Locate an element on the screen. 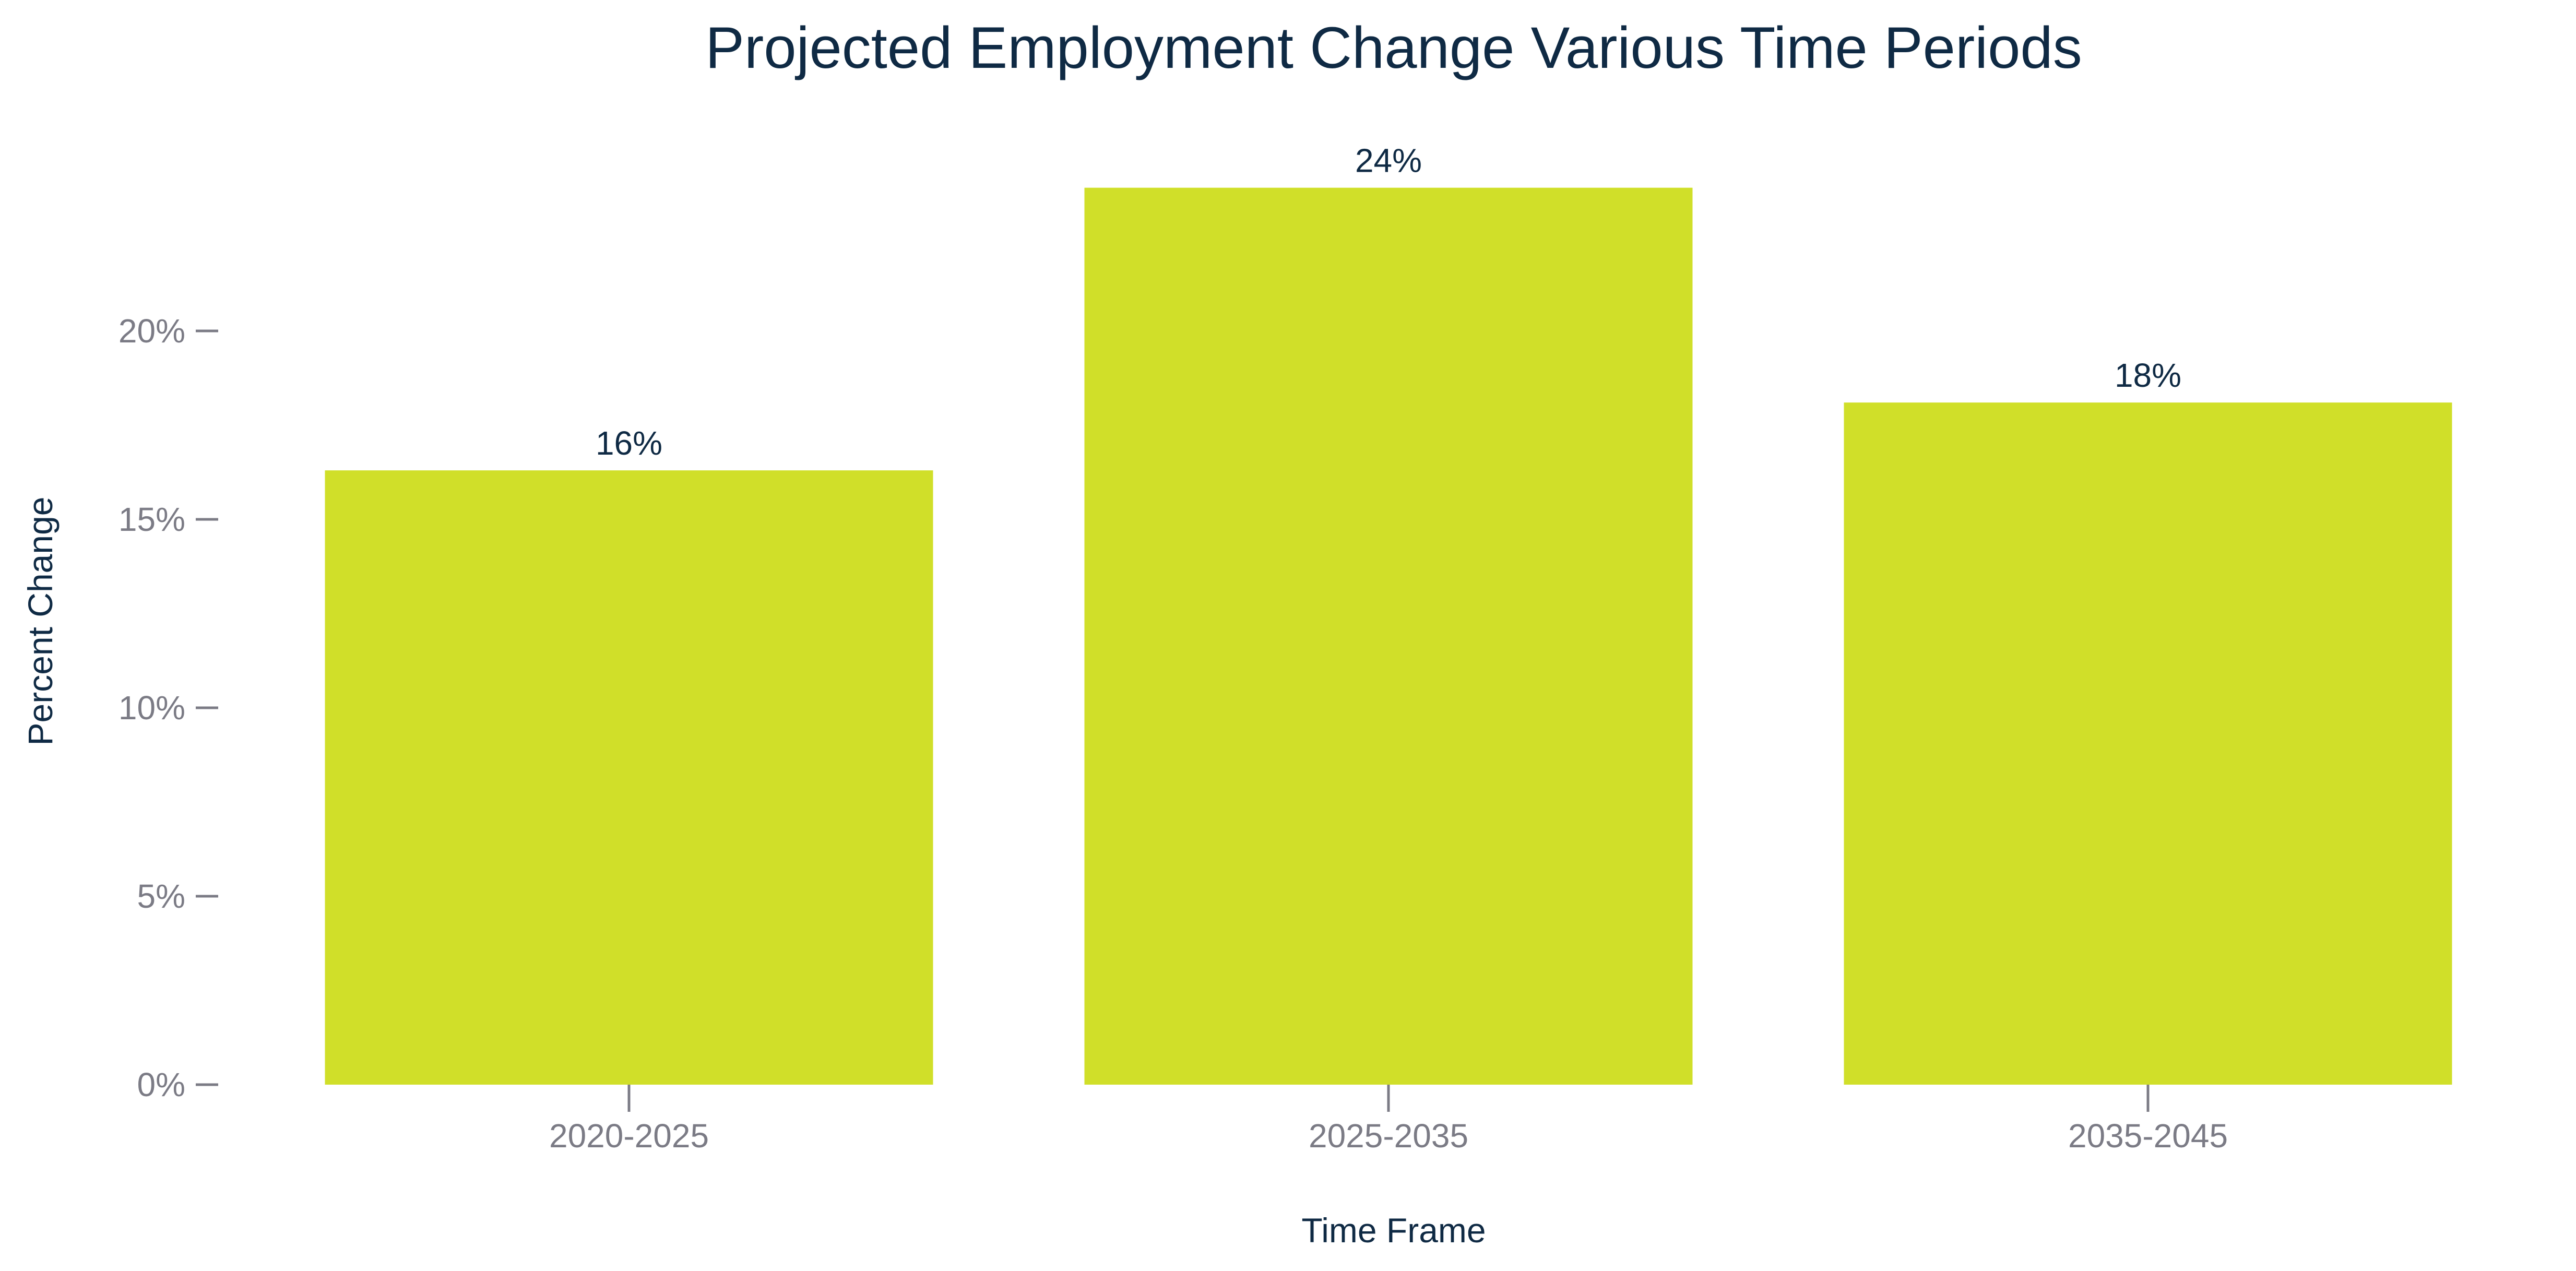 This screenshot has width=2576, height=1271. y-tick-label-20: 20% is located at coordinates (151, 331).